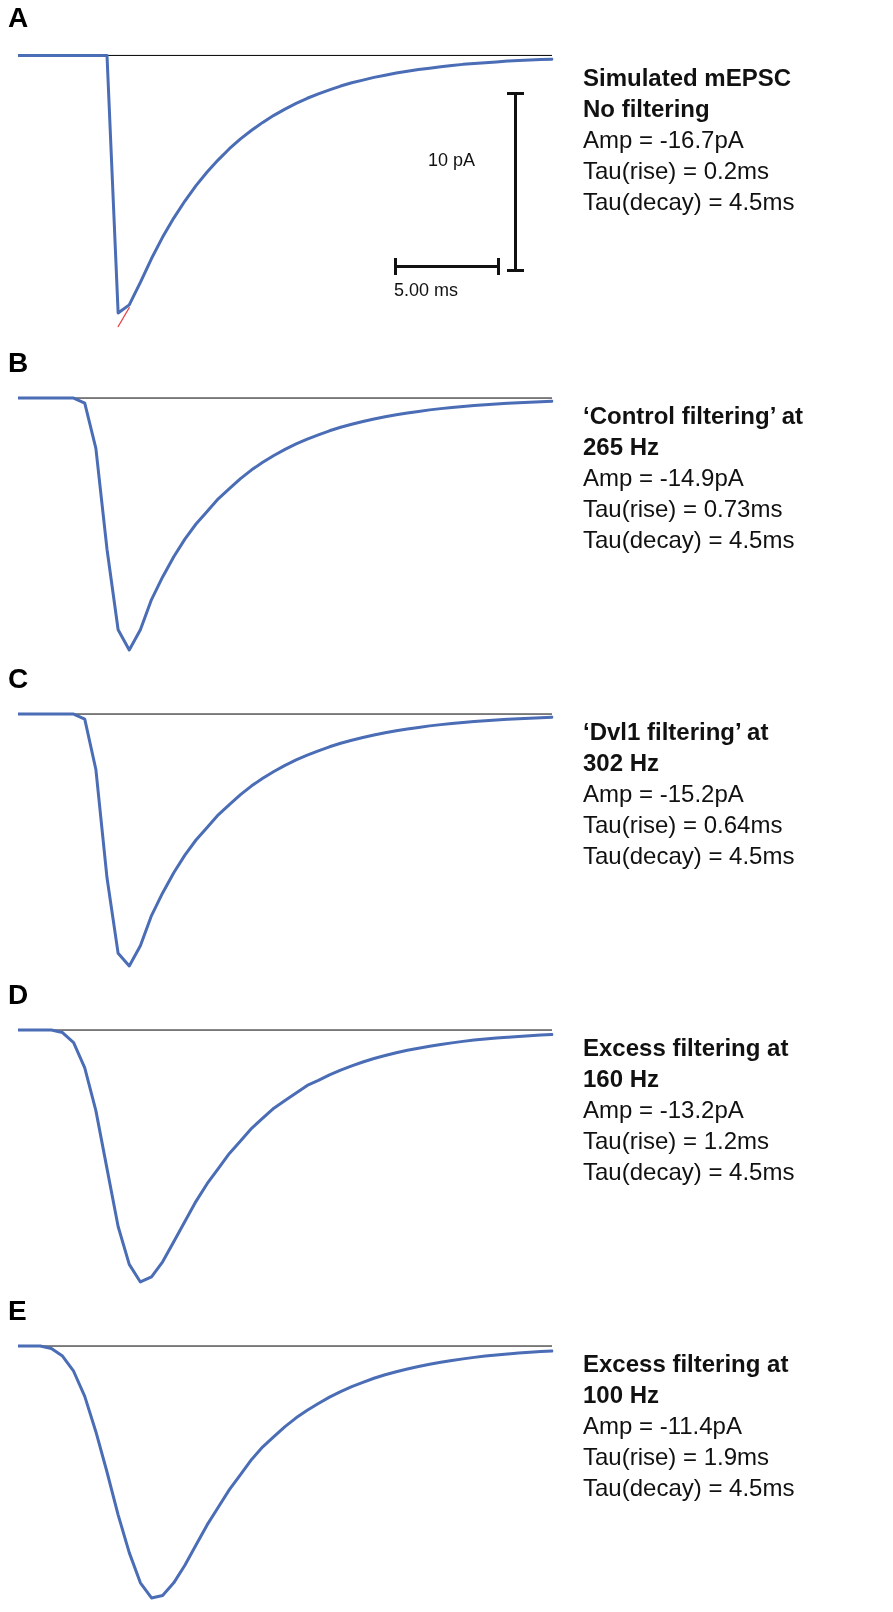 The image size is (893, 1612). Describe the element at coordinates (664, 794) in the screenshot. I see `text: Amp = -15.2pA` at that location.